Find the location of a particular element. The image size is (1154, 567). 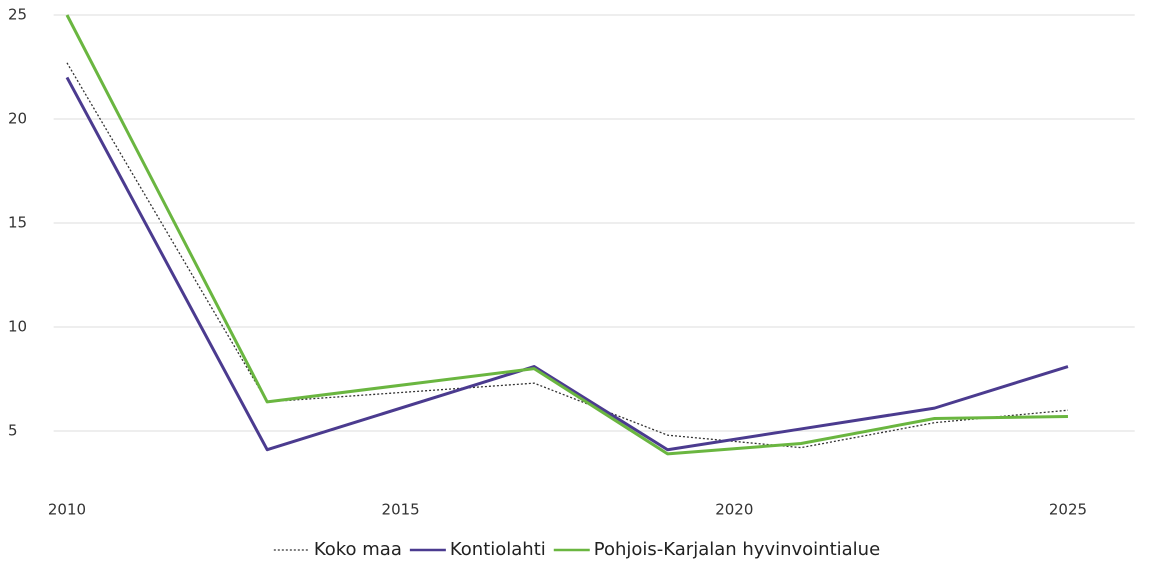

y-tick-label: 25 is located at coordinates (17, 15).